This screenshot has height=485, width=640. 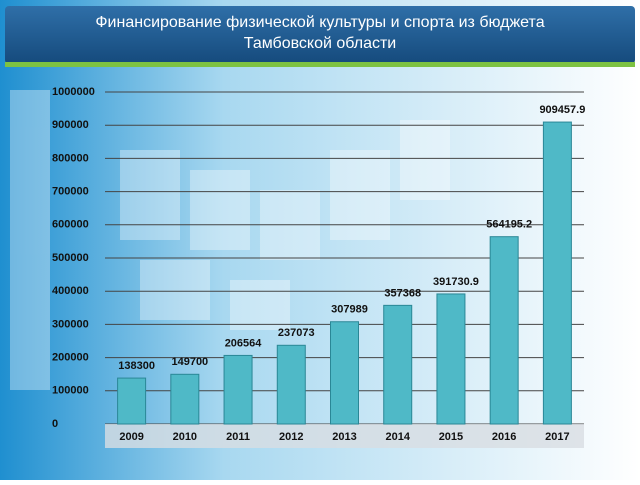 I want to click on header, so click(x=320, y=35).